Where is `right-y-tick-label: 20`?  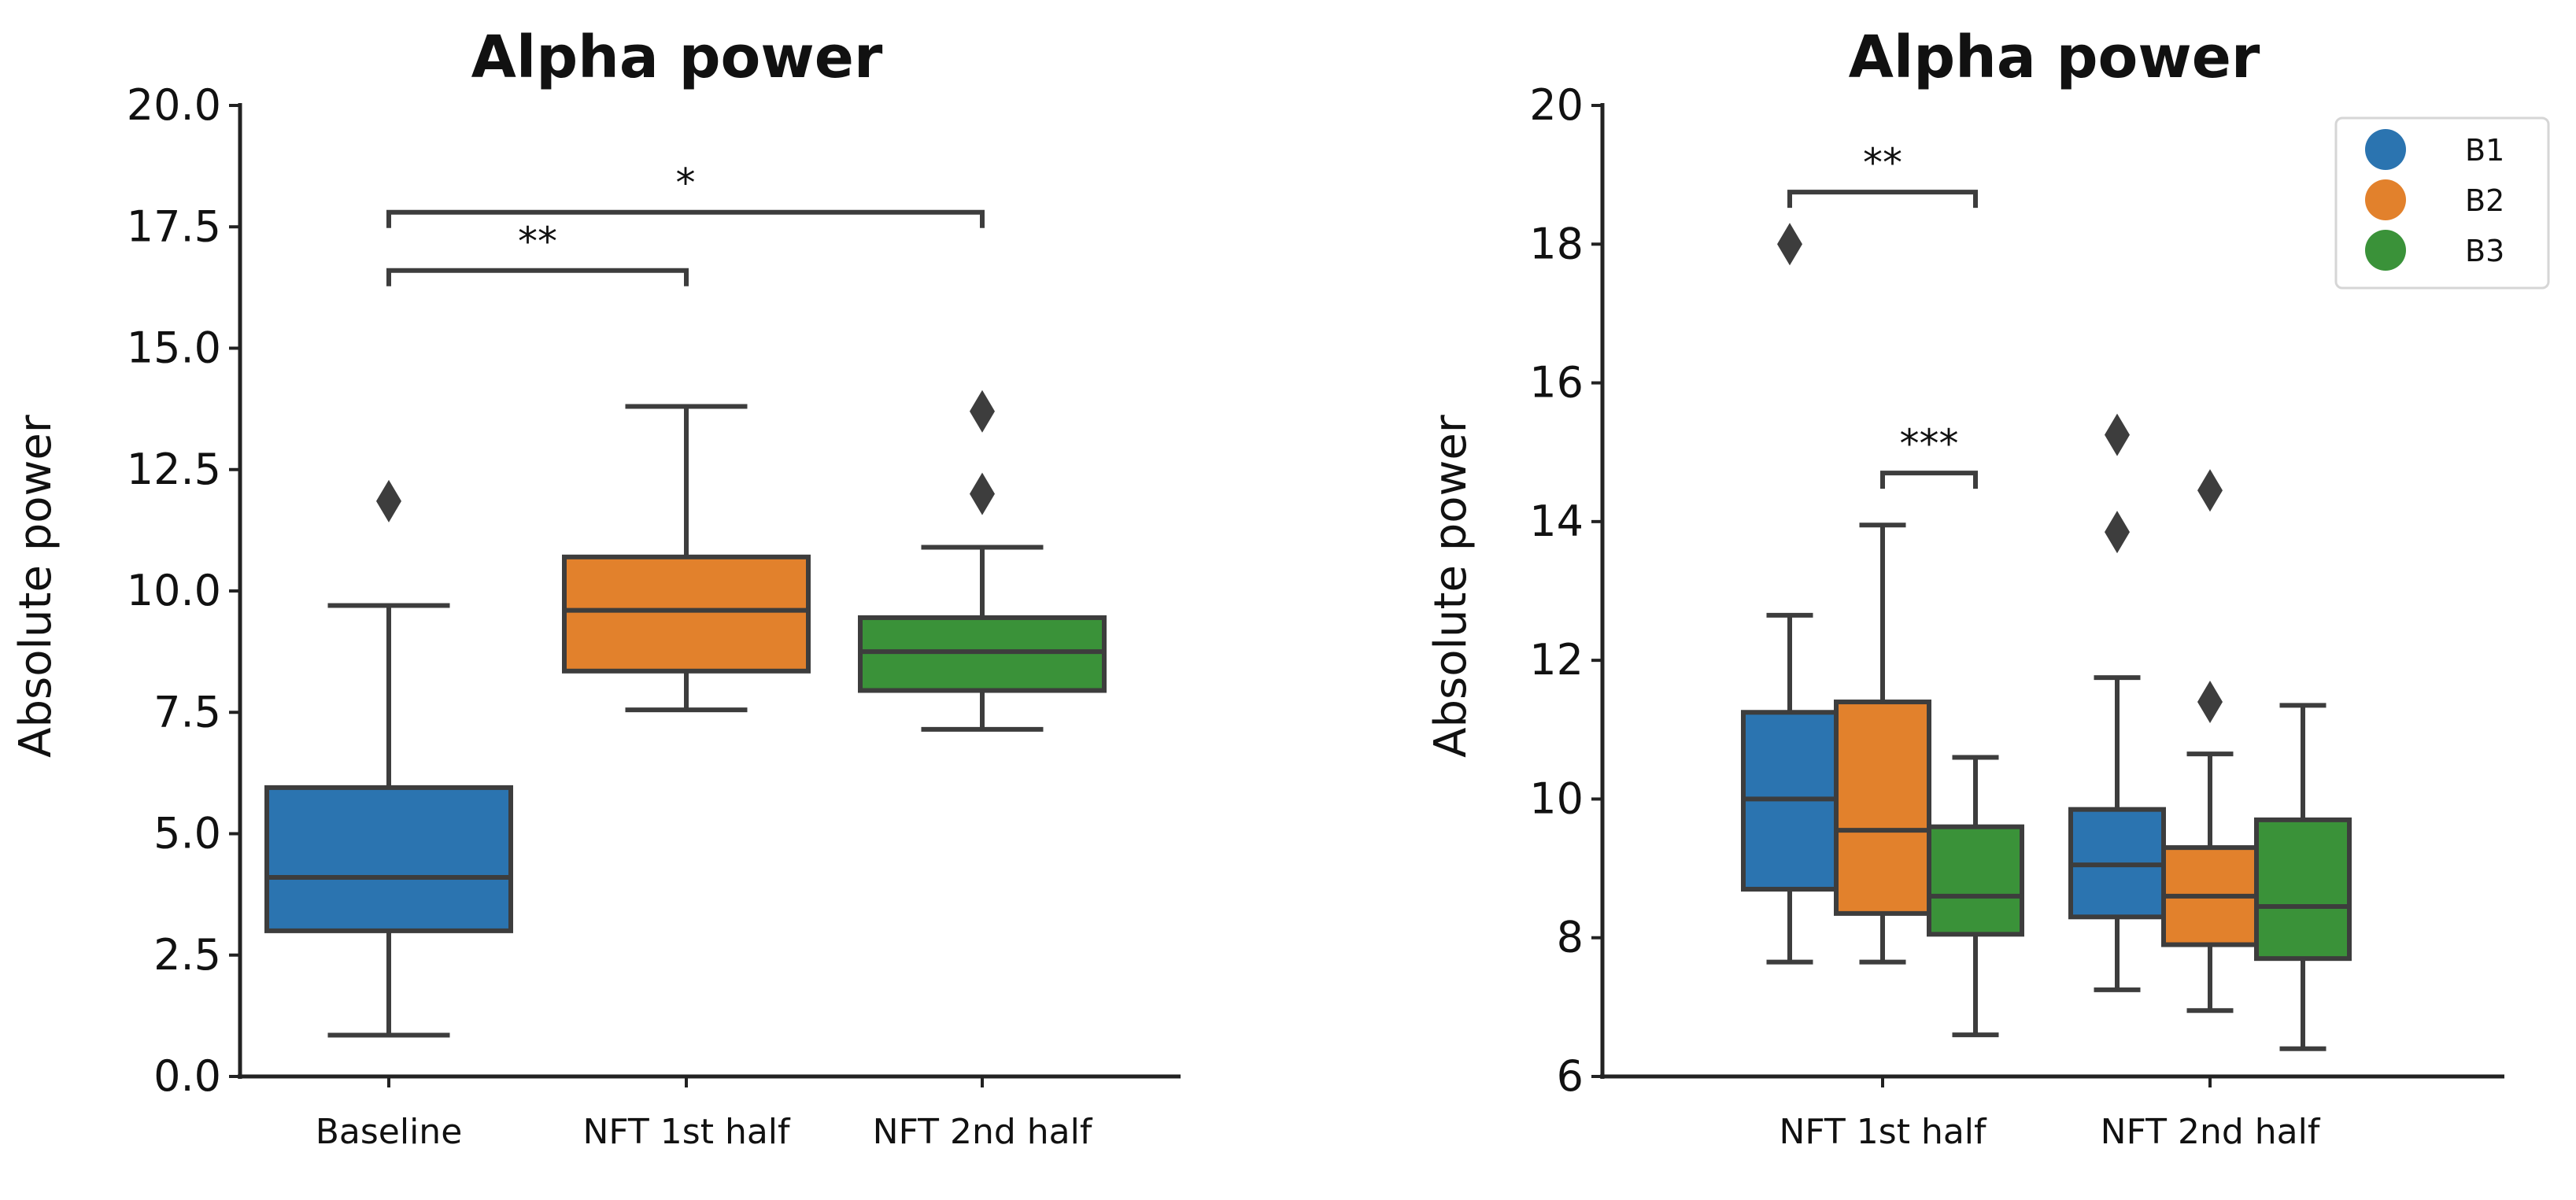
right-y-tick-label: 20 is located at coordinates (1556, 105).